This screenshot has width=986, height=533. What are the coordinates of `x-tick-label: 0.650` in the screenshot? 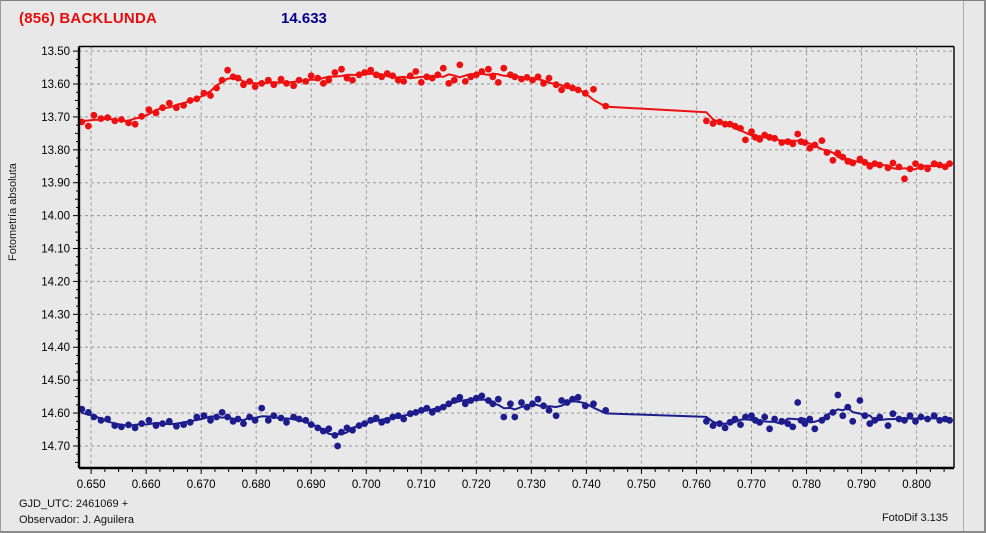 It's located at (91, 485).